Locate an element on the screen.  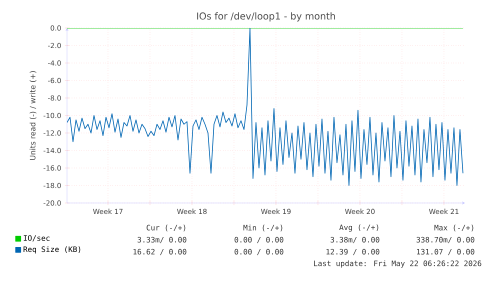
chart-title: IOs for /dev/loop1 - by month is located at coordinates (266, 17).